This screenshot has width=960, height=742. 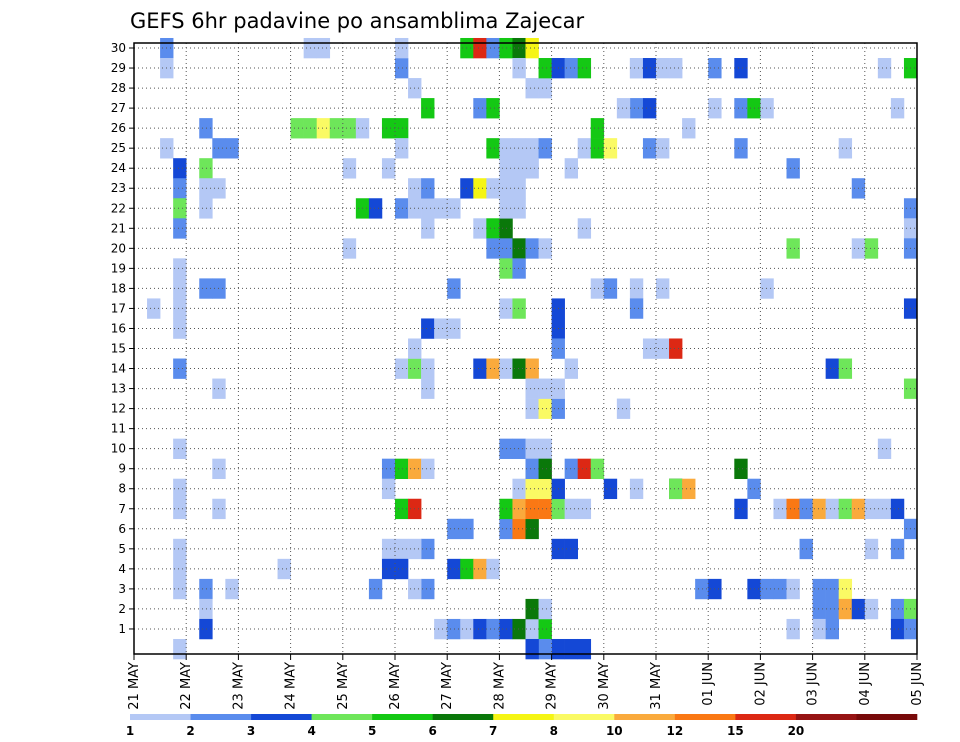 What do you see at coordinates (118, 88) in the screenshot?
I see `y-tick-label: 28` at bounding box center [118, 88].